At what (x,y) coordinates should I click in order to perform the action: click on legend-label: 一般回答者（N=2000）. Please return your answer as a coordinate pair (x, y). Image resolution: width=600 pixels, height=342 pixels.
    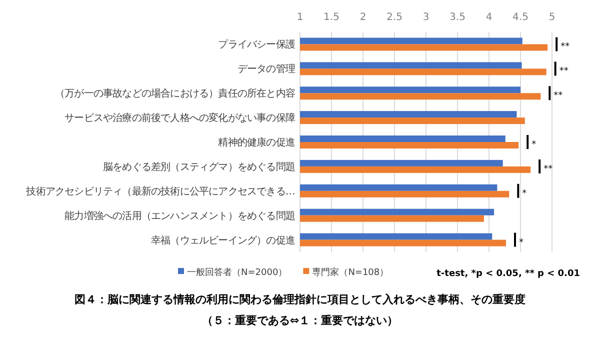
    Looking at the image, I should click on (237, 272).